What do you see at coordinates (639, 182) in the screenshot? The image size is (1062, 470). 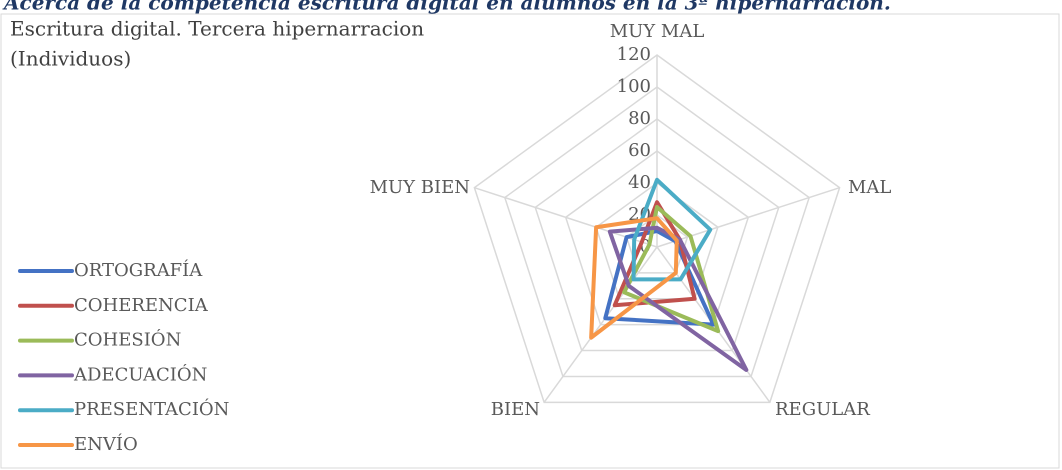 I see `y-tick-label: 40` at bounding box center [639, 182].